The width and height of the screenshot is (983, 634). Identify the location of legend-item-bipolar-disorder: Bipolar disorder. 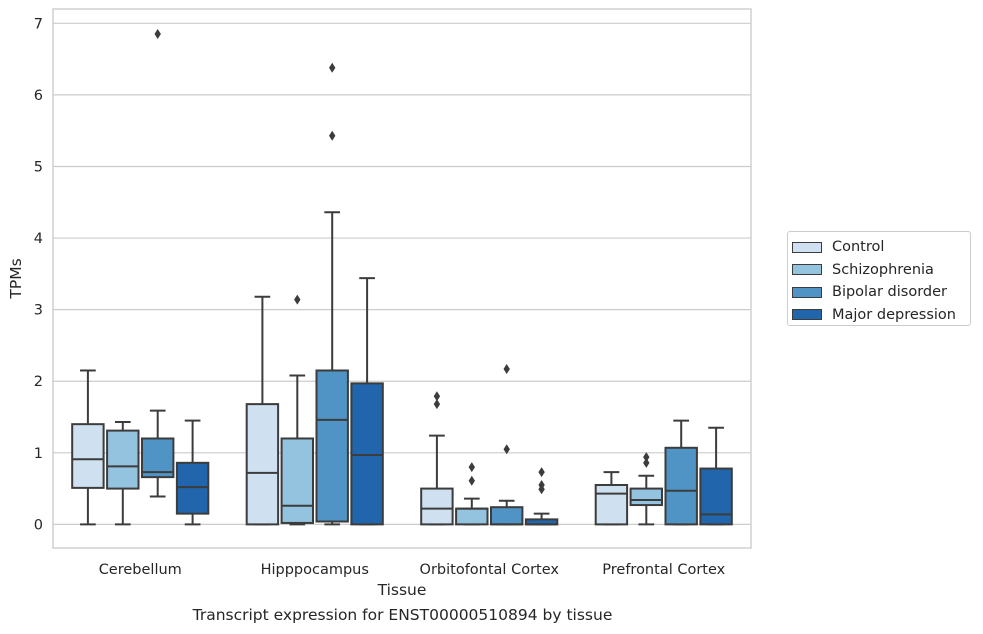
(881, 292).